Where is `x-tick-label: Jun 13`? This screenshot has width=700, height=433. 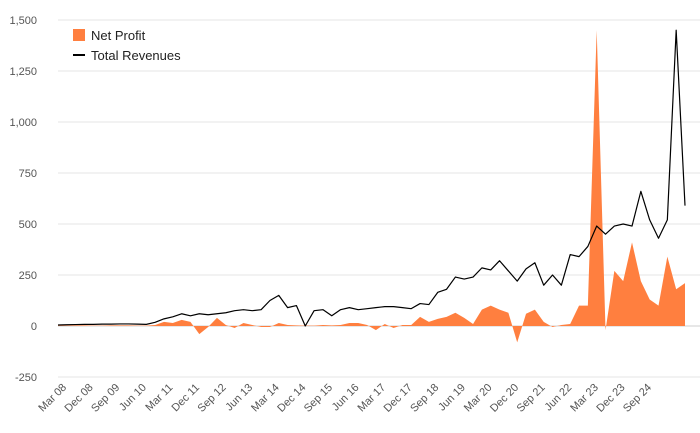 x-tick-label: Jun 13 is located at coordinates (239, 398).